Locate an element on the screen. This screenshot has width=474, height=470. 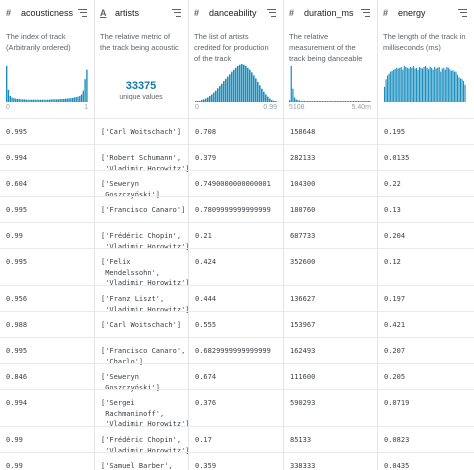
numeric-type-icon: # is located at coordinates (197, 12).